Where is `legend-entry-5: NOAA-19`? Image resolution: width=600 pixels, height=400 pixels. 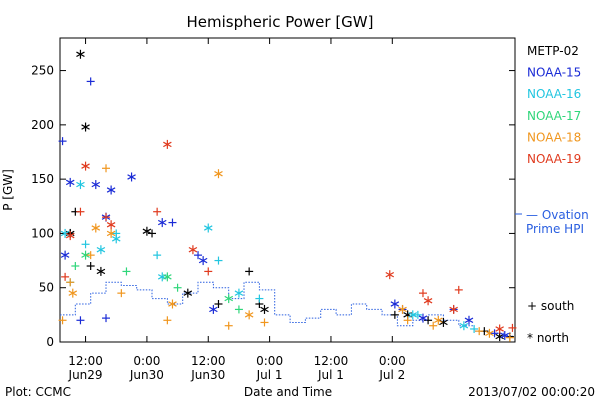
legend-entry-5: NOAA-19 is located at coordinates (554, 159).